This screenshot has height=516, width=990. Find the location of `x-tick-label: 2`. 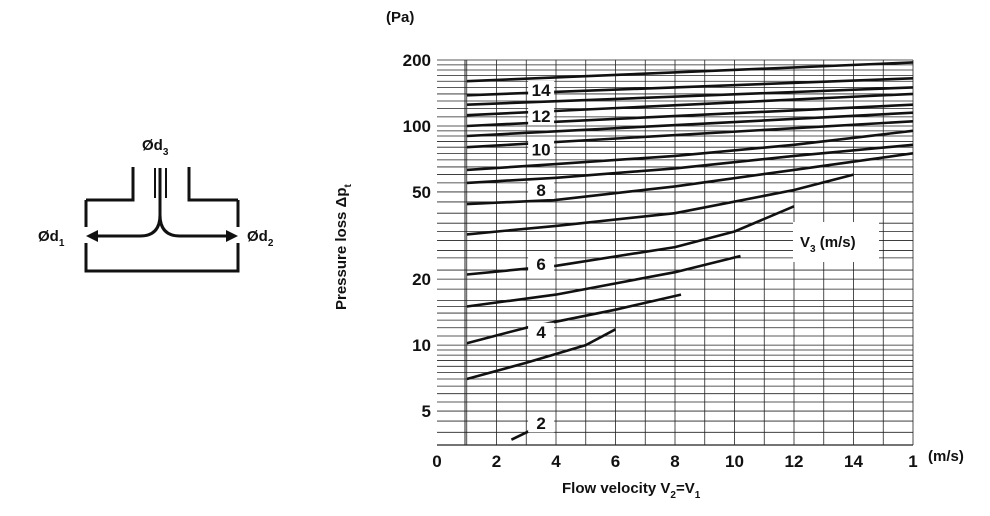

x-tick-label: 2 is located at coordinates (496, 461).